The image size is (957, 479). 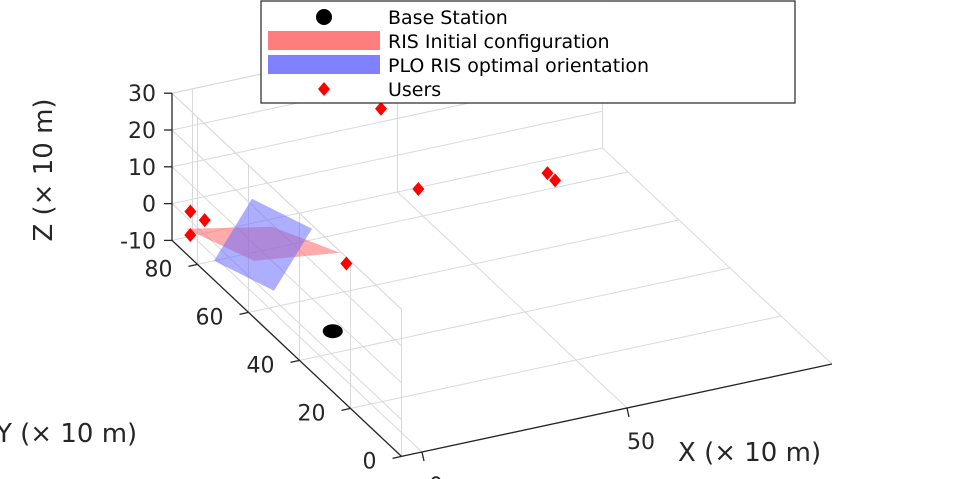 I want to click on ris-patches, so click(x=263, y=244).